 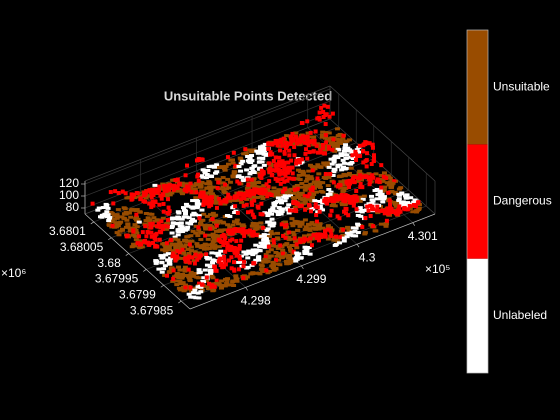 What do you see at coordinates (520, 315) in the screenshot?
I see `colorbar-label: Unlabeled` at bounding box center [520, 315].